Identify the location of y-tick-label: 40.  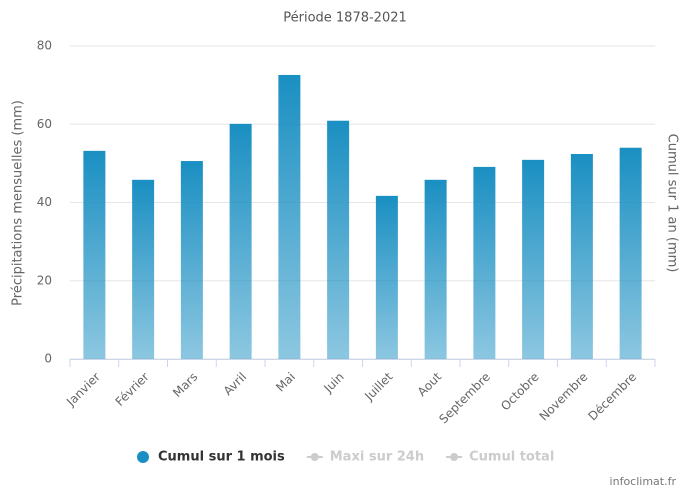
(44, 202).